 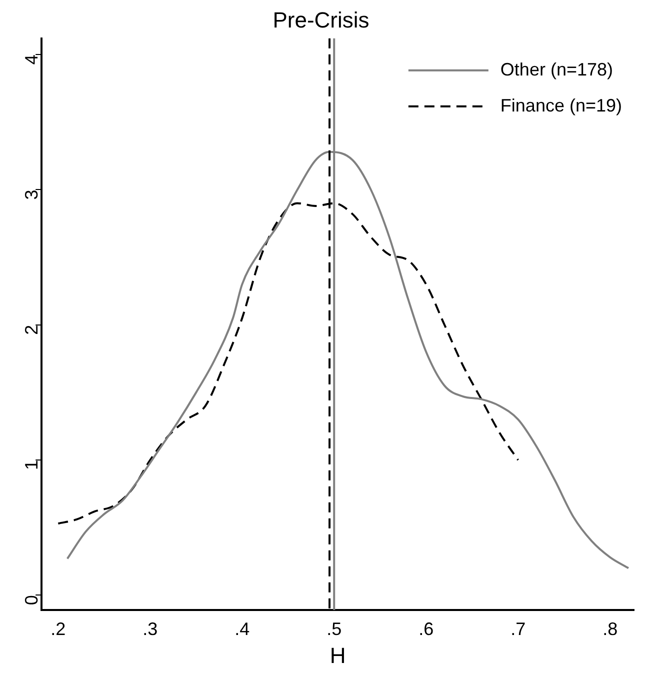 What do you see at coordinates (242, 628) in the screenshot?
I see `x-tick-label: .4` at bounding box center [242, 628].